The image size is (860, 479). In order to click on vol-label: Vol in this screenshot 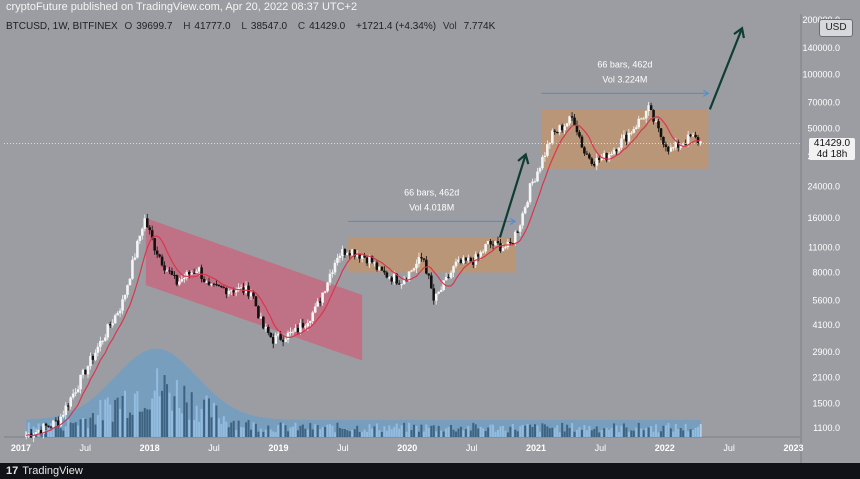, I will do `click(449, 26)`.